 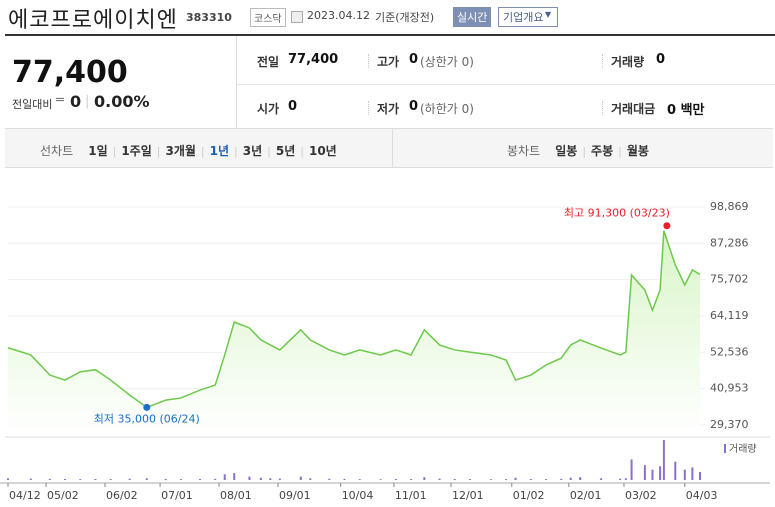 I want to click on calendar-icon, so click(x=297, y=17).